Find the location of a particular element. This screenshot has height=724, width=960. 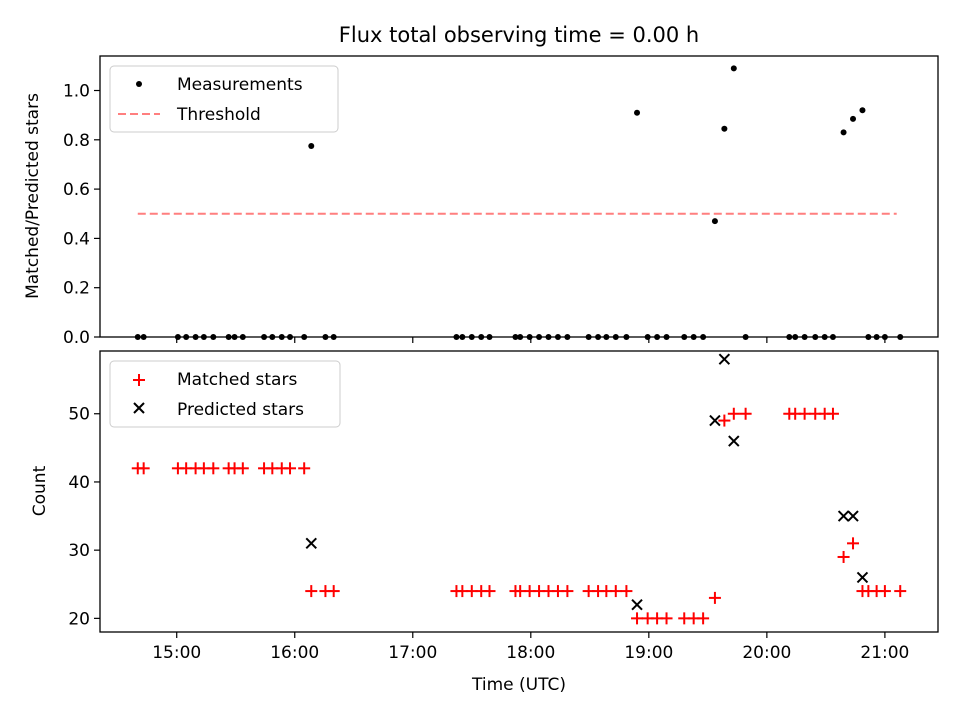

top-legend-box is located at coordinates (224, 99).